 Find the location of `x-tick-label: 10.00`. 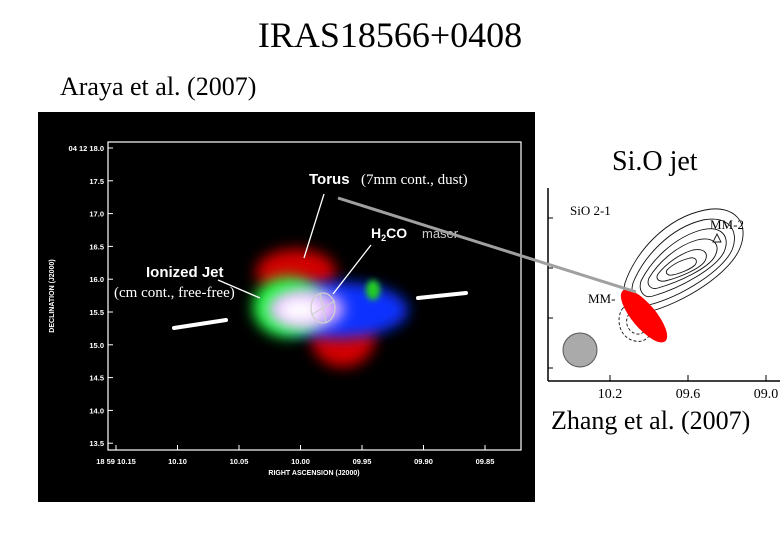

x-tick-label: 10.00 is located at coordinates (300, 461).